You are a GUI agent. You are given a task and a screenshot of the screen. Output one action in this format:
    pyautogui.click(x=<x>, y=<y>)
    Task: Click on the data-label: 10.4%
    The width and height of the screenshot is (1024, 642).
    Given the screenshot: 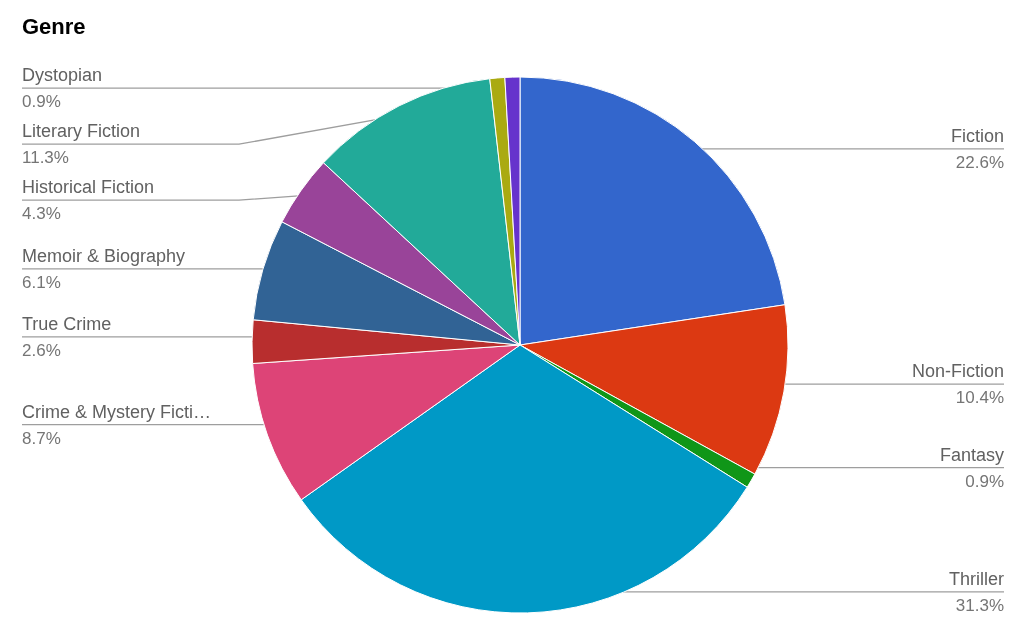 What is the action you would take?
    pyautogui.click(x=979, y=398)
    